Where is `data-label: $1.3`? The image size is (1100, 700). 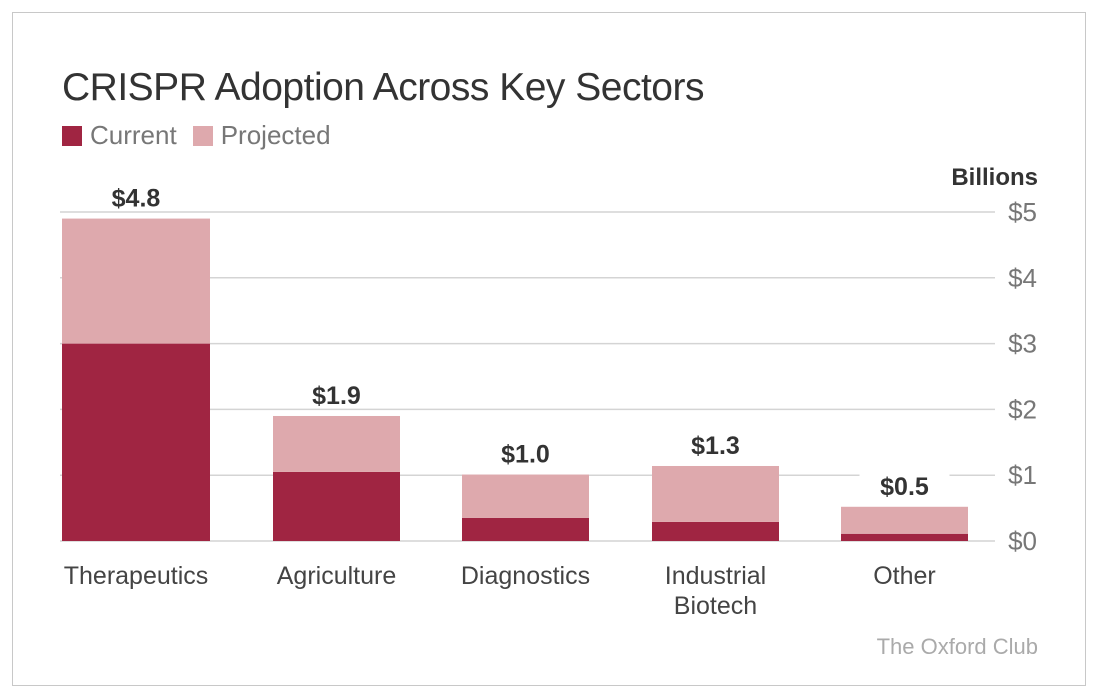
data-label: $1.3 is located at coordinates (715, 446).